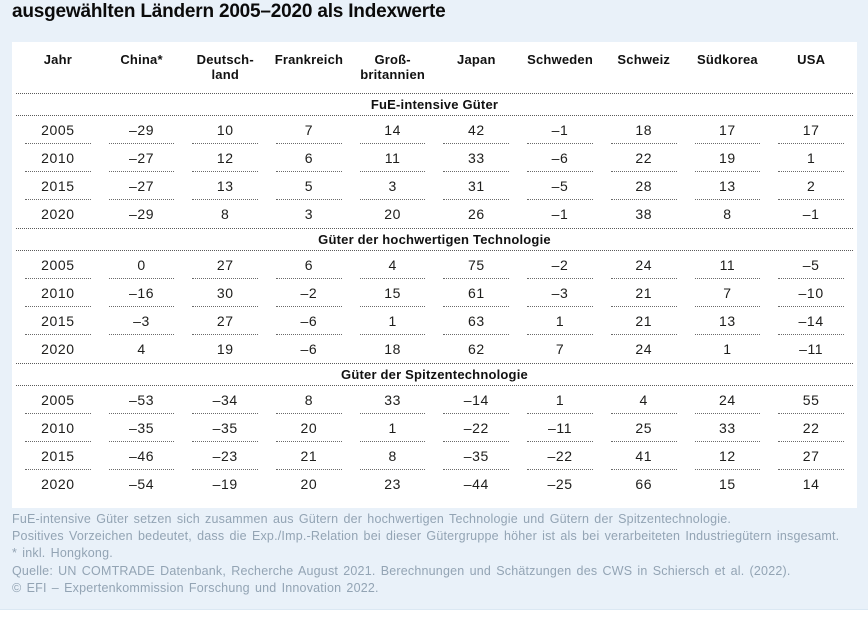  Describe the element at coordinates (811, 400) in the screenshot. I see `cell-text: 55` at that location.